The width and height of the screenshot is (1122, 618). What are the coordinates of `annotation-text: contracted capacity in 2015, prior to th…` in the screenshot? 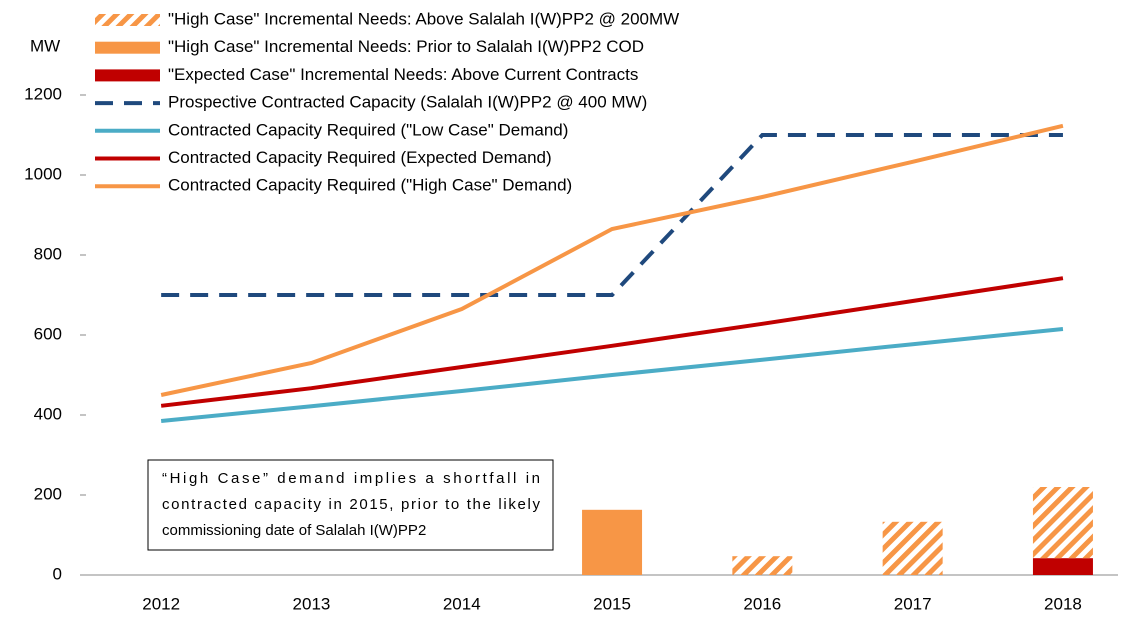 It's located at (351, 504).